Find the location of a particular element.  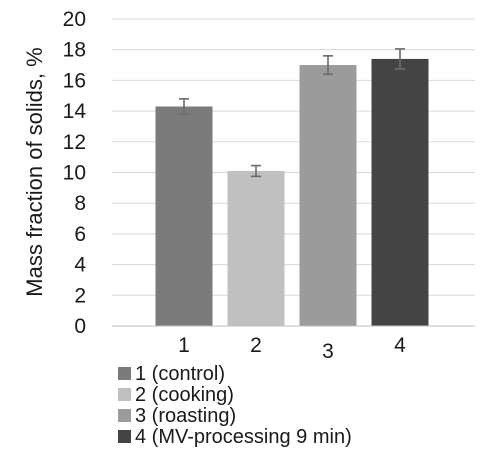

legend-entry: 4 (MV-processing 9 min) is located at coordinates (235, 437).